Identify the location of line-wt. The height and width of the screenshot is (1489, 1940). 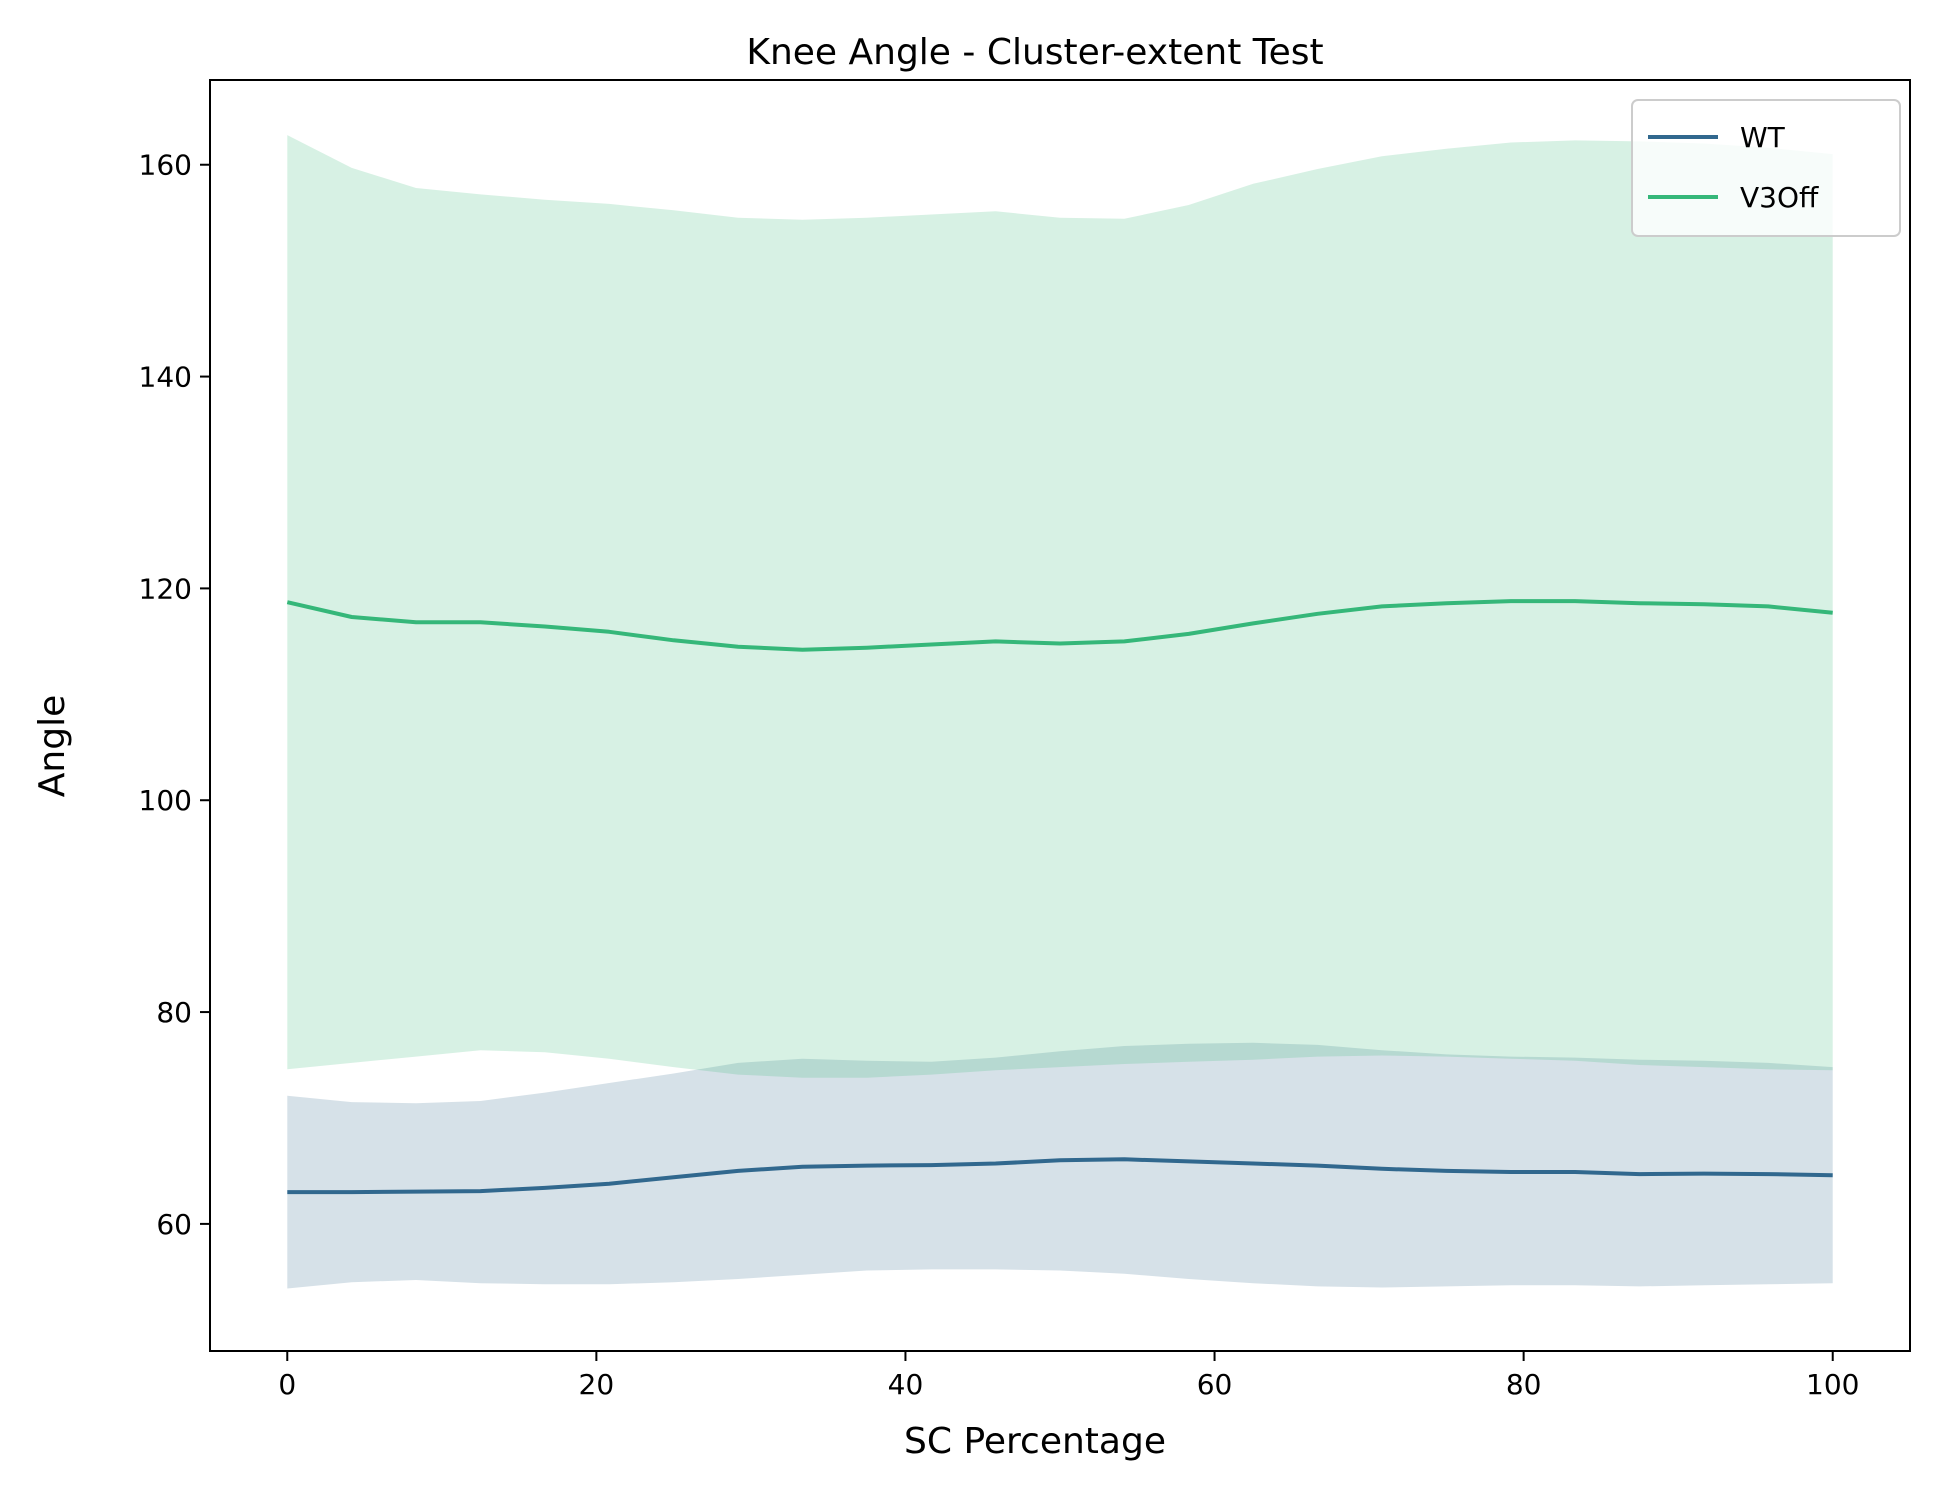
(1060, 1176).